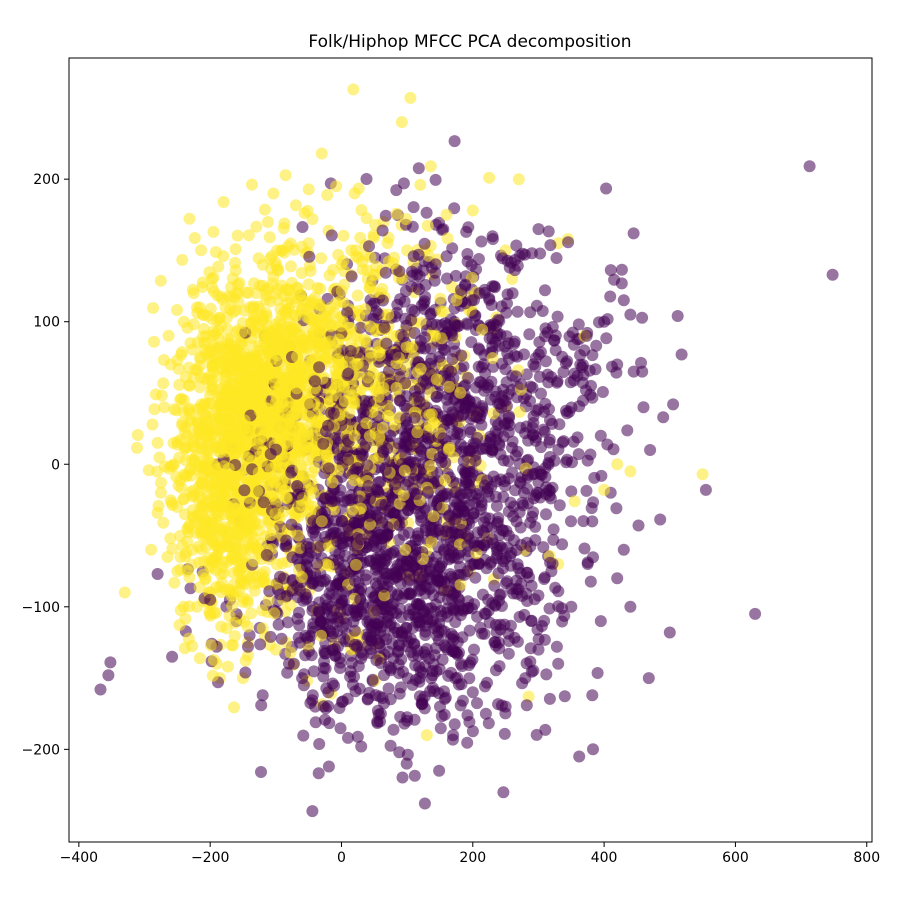 The height and width of the screenshot is (907, 907). I want to click on y-tick-label: −200, so click(41, 750).